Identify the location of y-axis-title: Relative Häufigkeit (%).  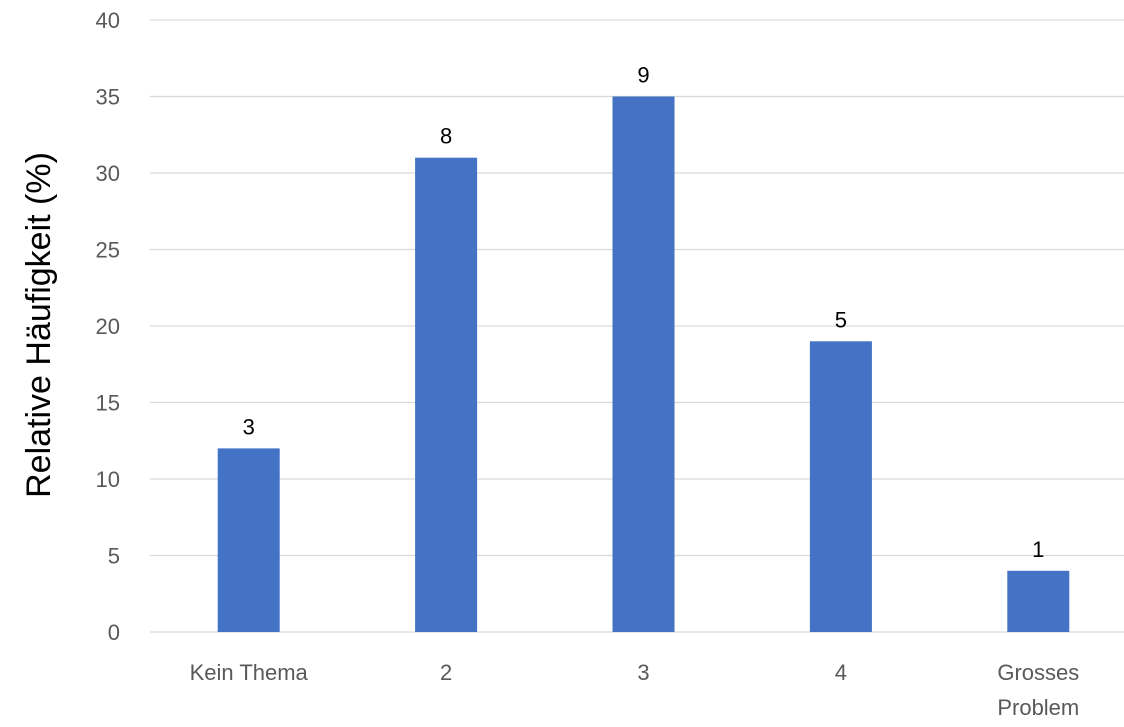
(39, 325).